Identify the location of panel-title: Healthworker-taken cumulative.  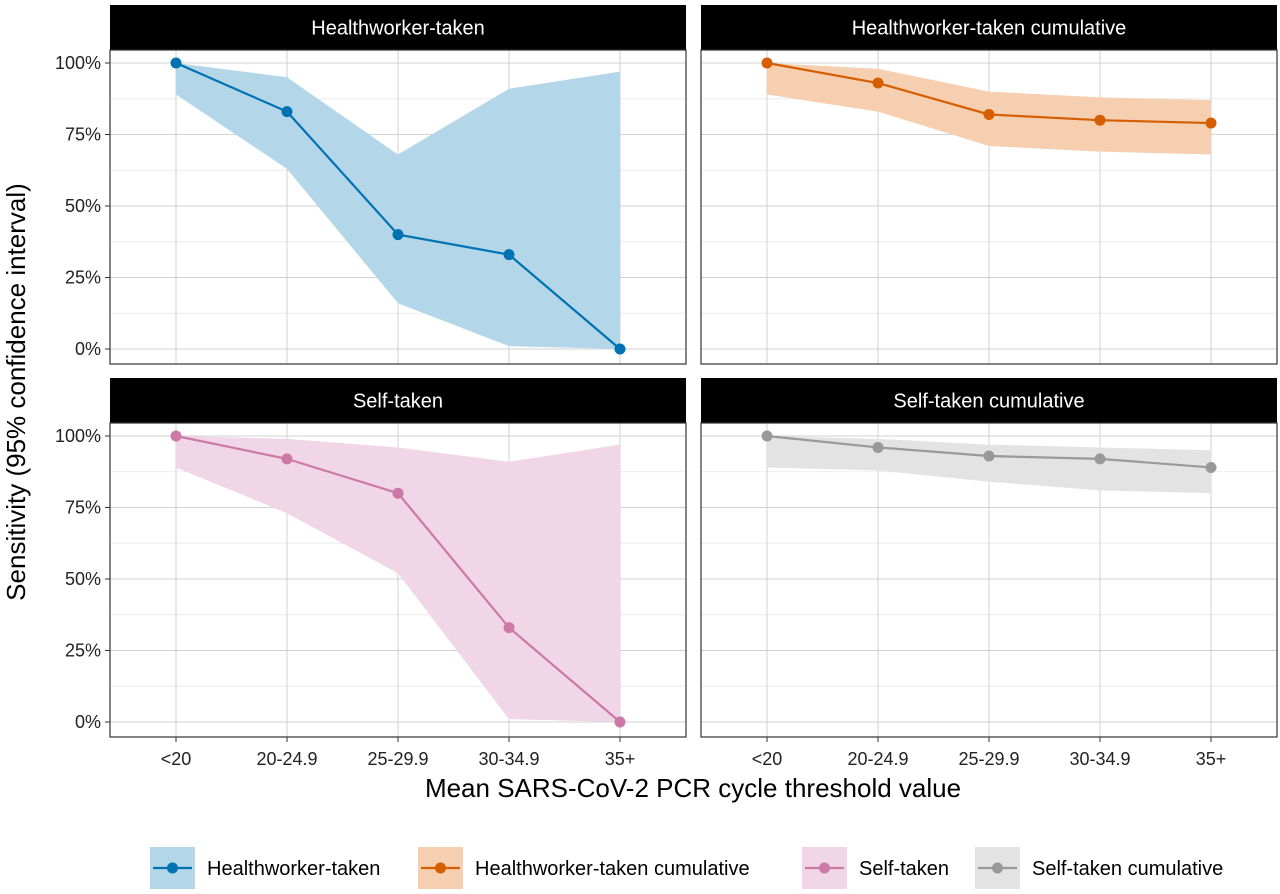
(989, 29).